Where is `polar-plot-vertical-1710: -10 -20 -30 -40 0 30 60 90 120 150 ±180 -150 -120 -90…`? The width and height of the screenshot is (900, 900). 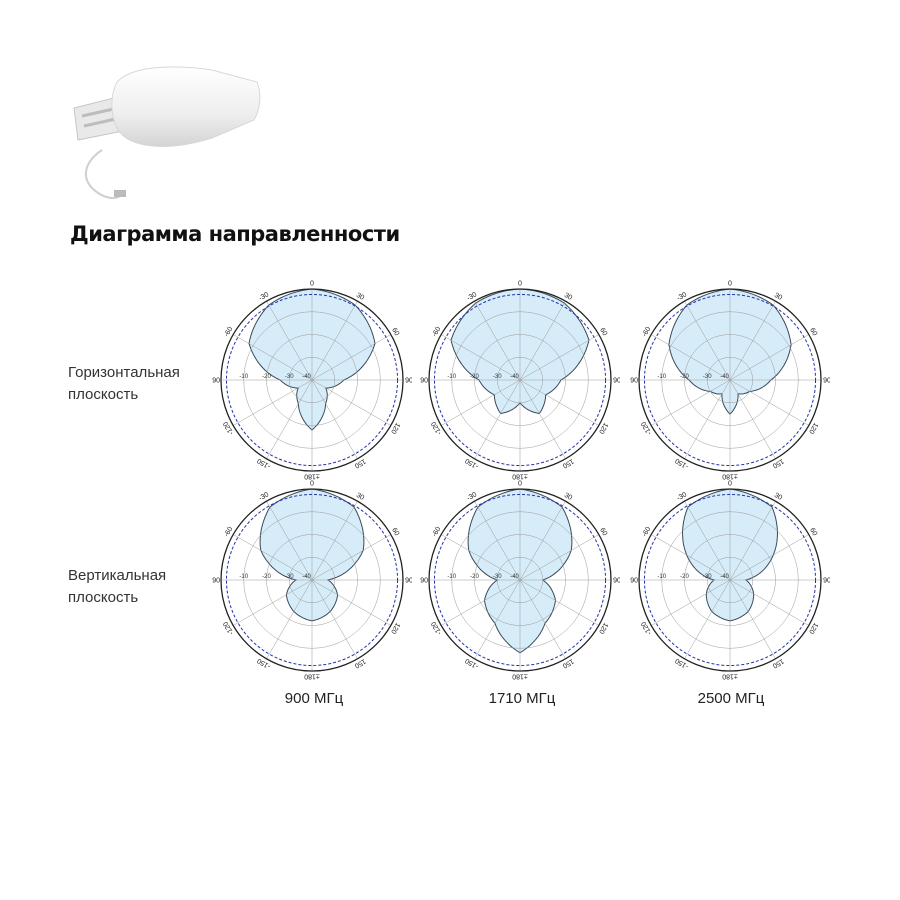
polar-plot-vertical-1710: -10 -20 -30 -40 0 30 60 90 120 150 ±180 -150 -120 -90… is located at coordinates (520, 580).